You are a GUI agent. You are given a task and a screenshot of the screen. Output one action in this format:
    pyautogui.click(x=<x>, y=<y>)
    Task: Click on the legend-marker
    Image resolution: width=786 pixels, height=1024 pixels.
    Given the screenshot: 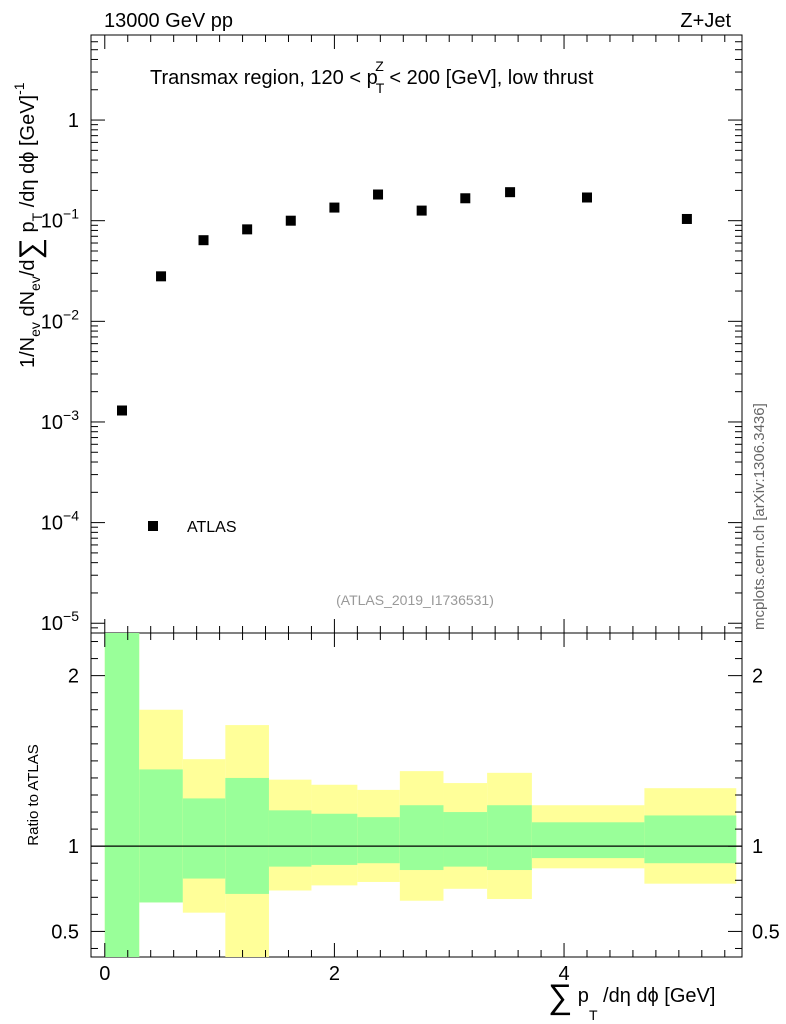 What is the action you would take?
    pyautogui.click(x=153, y=526)
    